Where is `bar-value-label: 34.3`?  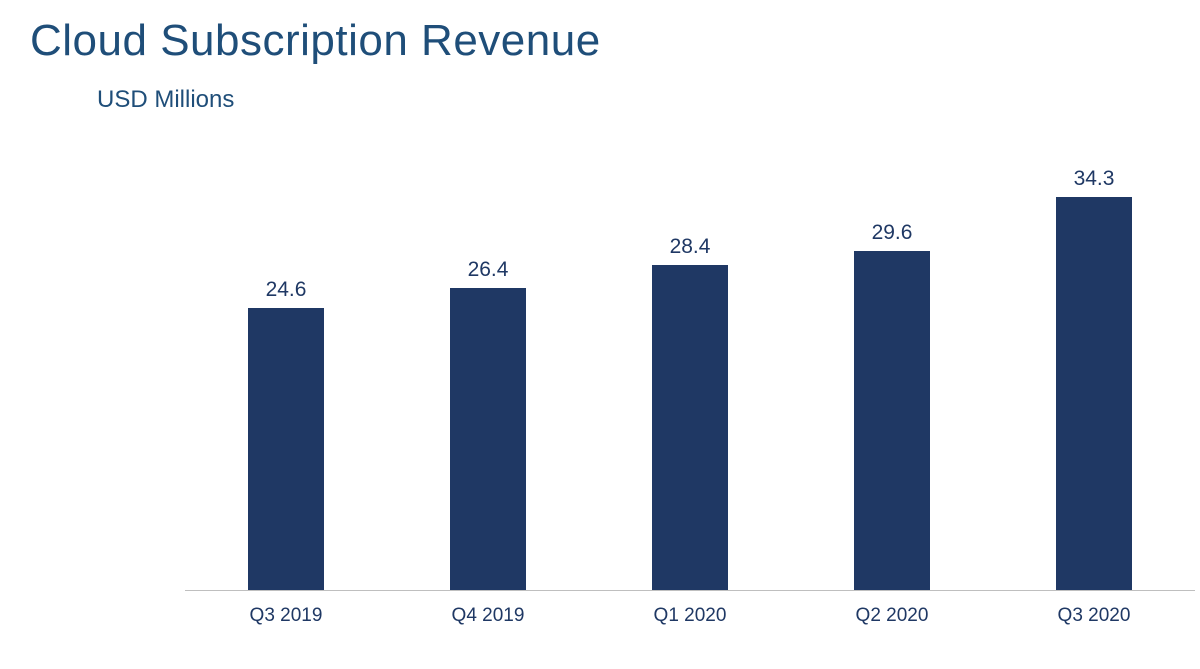 bar-value-label: 34.3 is located at coordinates (1094, 178).